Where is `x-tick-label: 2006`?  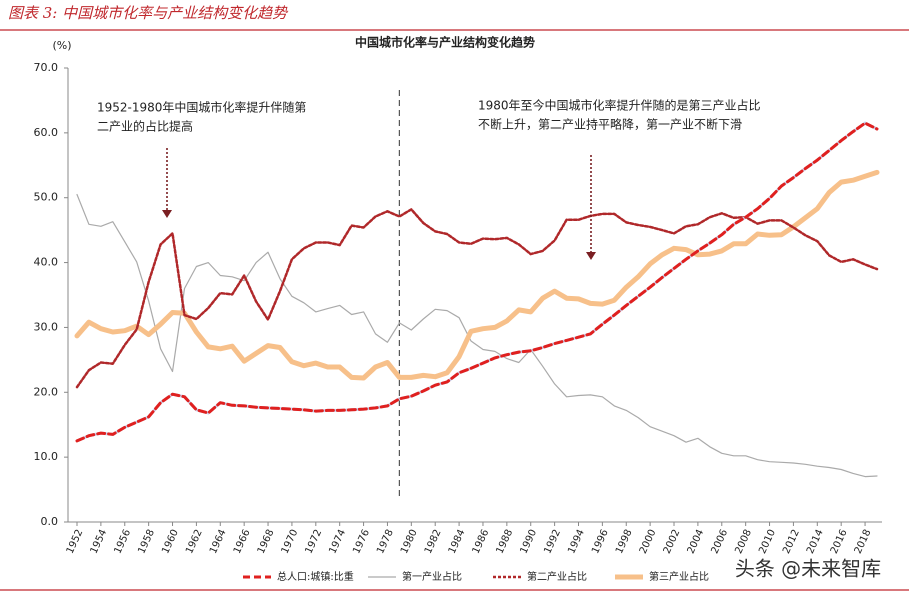 x-tick-label: 2006 is located at coordinates (719, 542).